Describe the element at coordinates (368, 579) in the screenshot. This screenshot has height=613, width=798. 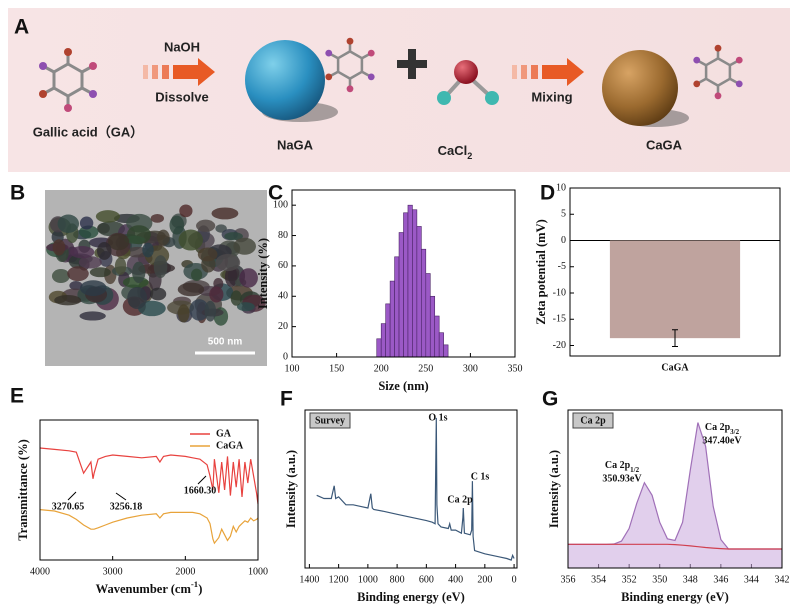
I see `x-tick-label: 1000` at that location.